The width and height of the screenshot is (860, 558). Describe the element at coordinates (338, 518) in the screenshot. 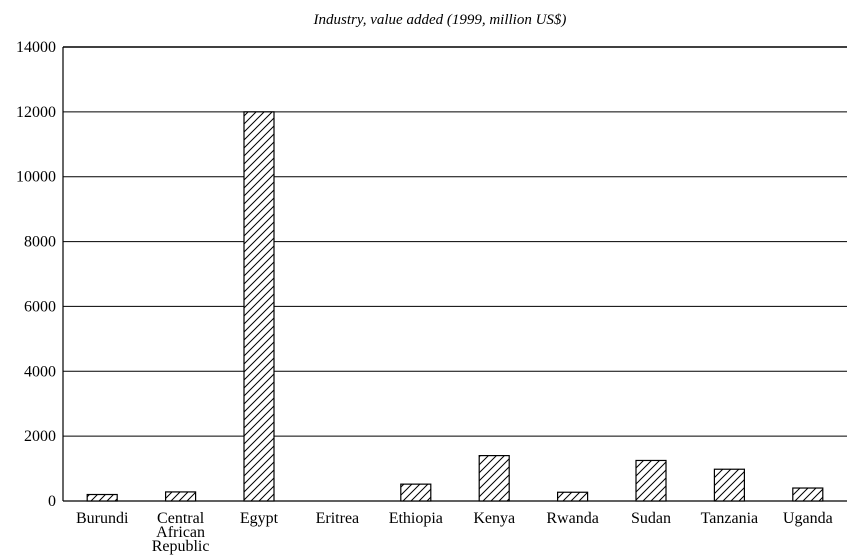

I see `x-tick-label: Eritrea` at that location.